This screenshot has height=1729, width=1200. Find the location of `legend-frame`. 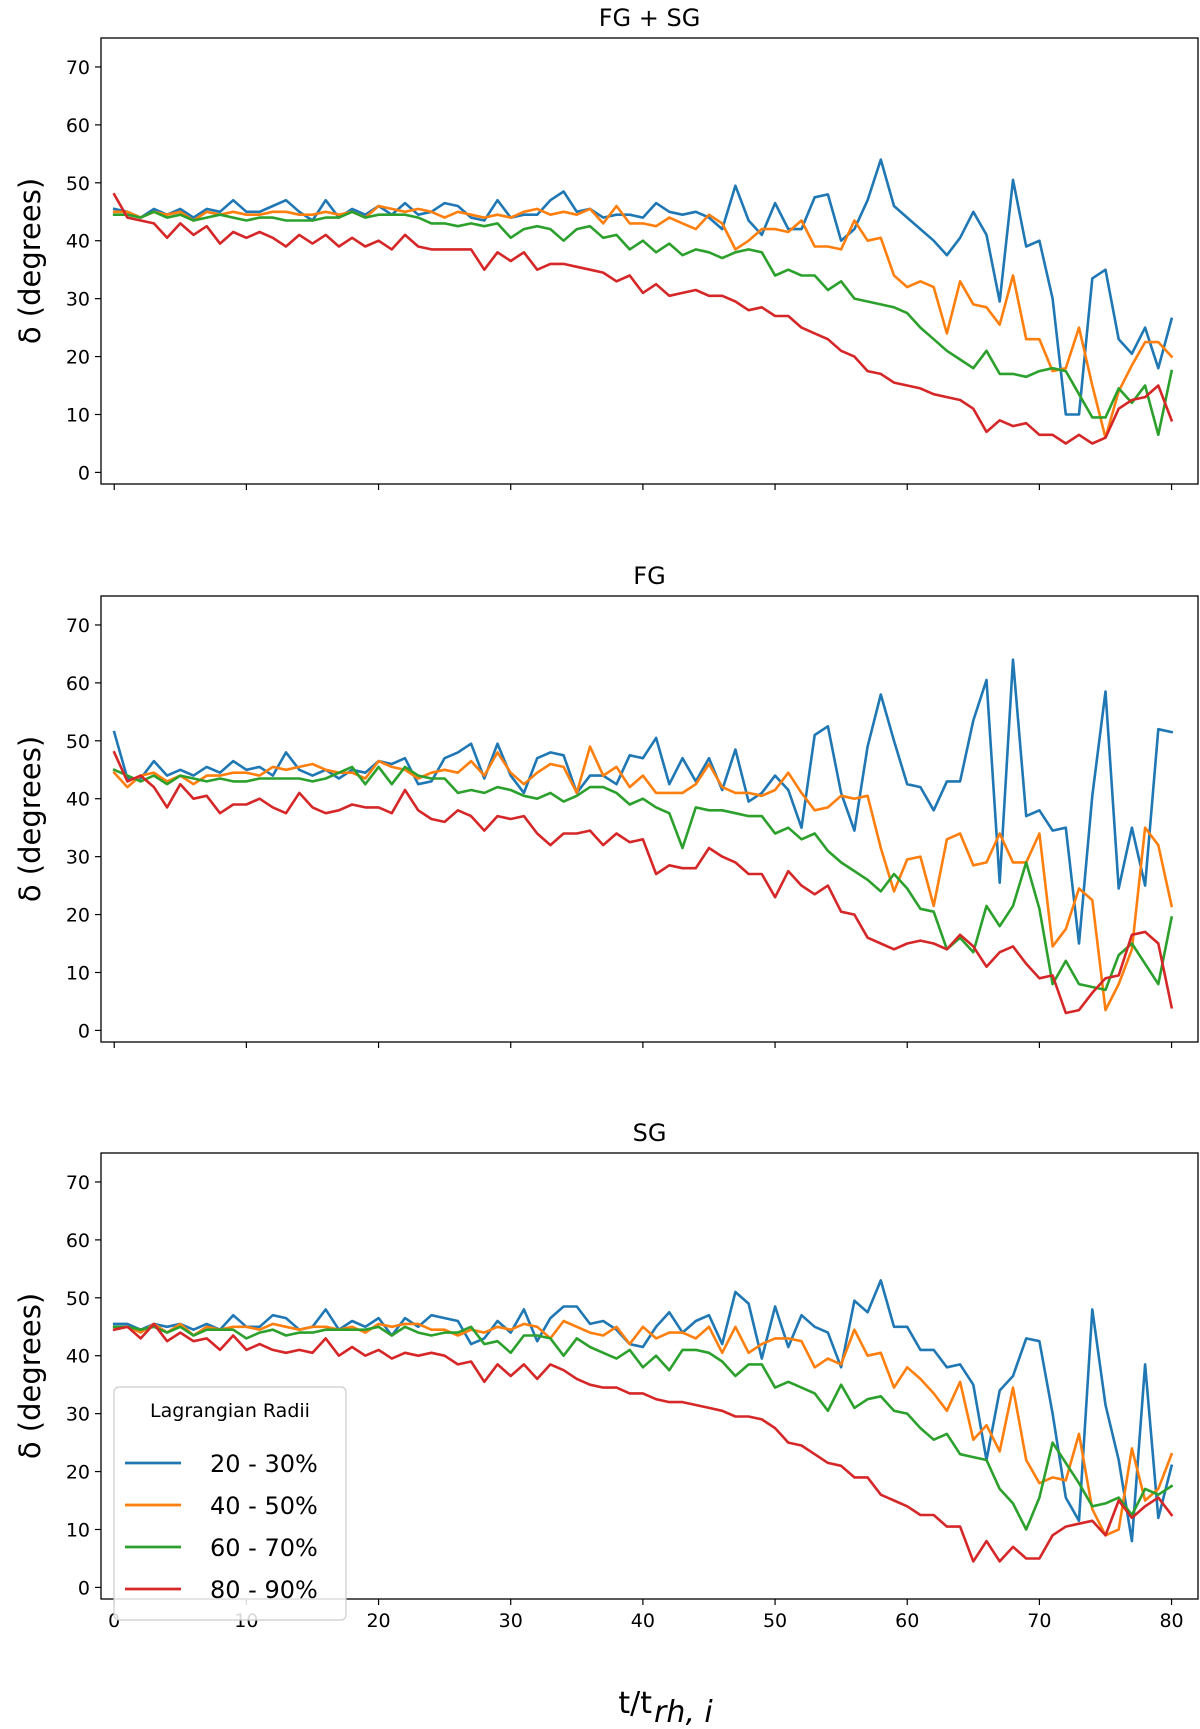

legend-frame is located at coordinates (230, 1503).